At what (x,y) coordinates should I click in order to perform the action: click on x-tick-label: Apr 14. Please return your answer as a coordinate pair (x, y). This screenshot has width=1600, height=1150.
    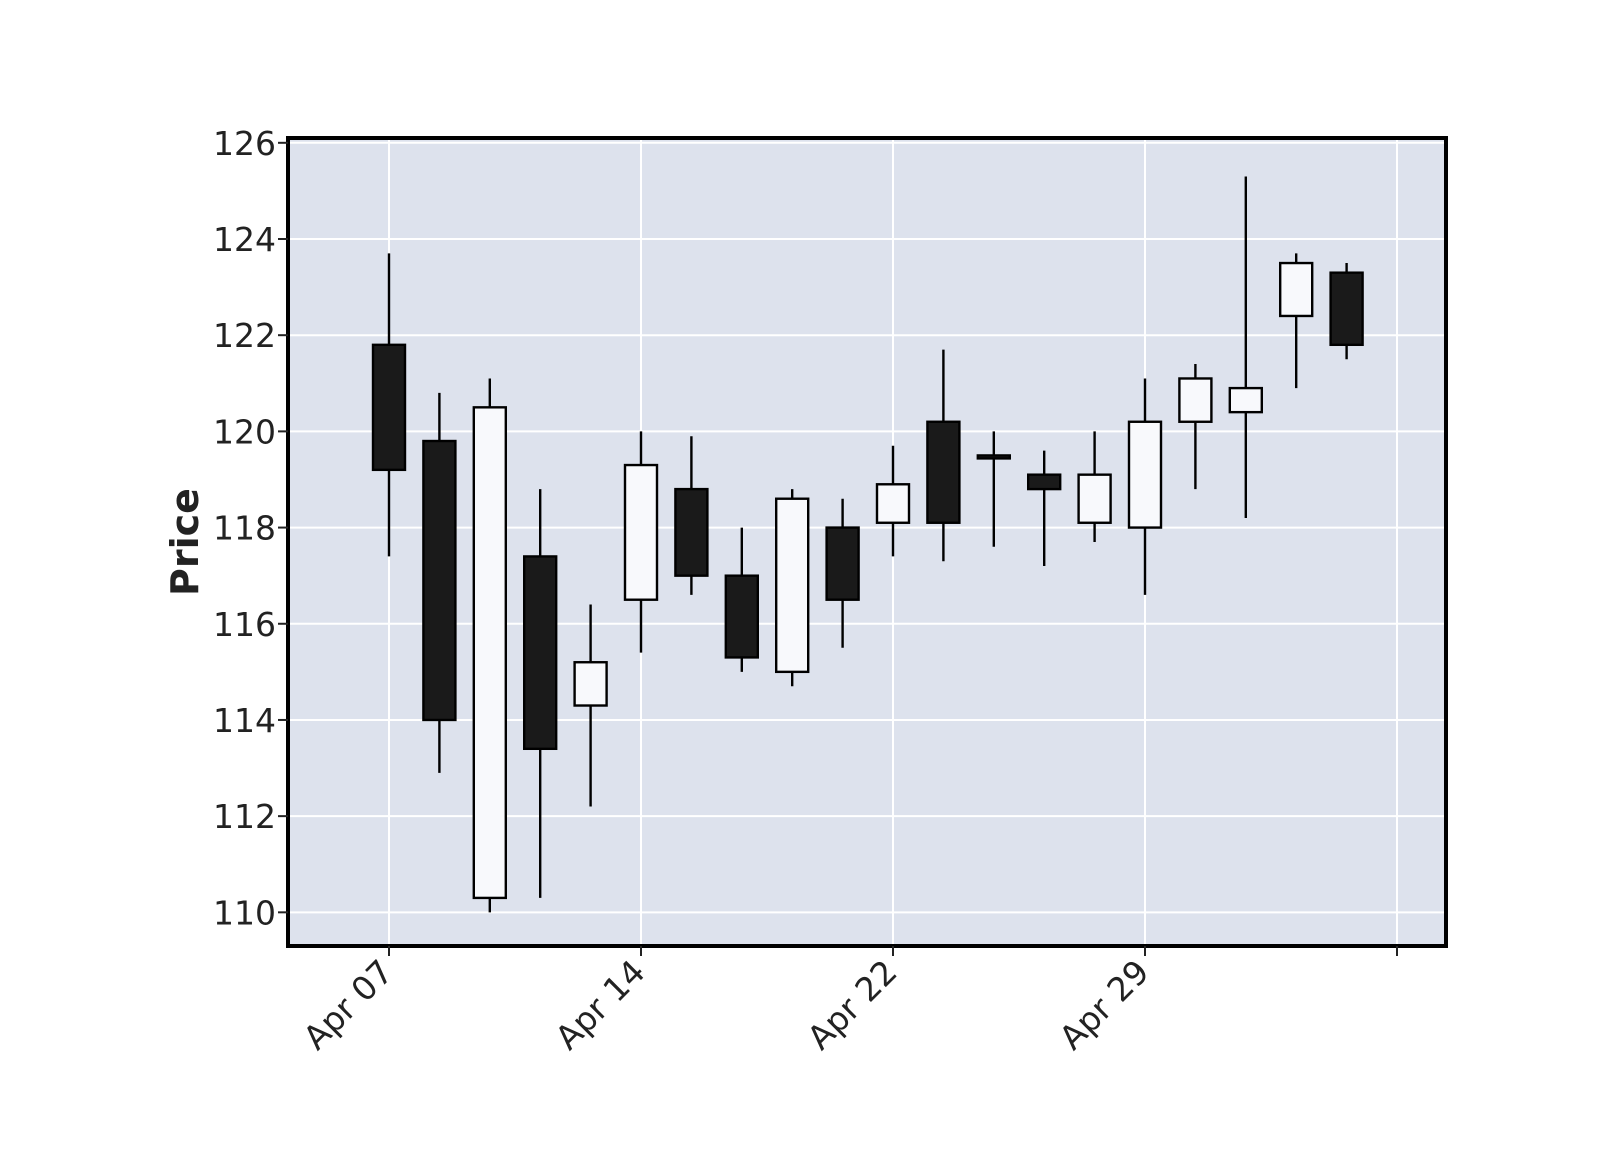
    Looking at the image, I should click on (600, 1004).